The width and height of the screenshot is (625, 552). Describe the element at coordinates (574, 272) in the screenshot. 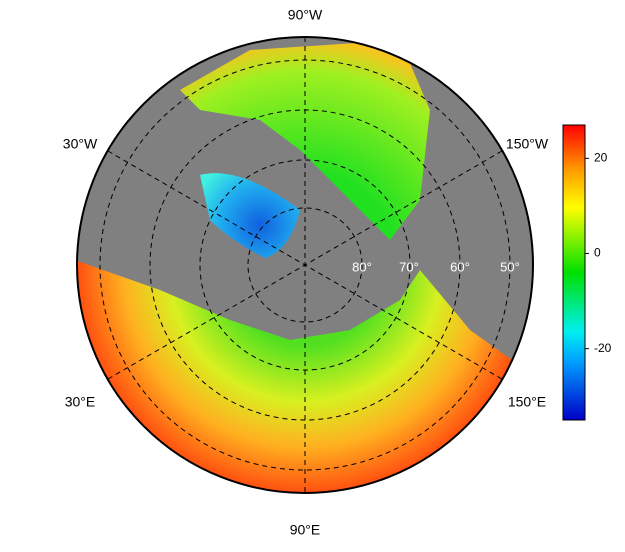

I see `colorbar` at that location.